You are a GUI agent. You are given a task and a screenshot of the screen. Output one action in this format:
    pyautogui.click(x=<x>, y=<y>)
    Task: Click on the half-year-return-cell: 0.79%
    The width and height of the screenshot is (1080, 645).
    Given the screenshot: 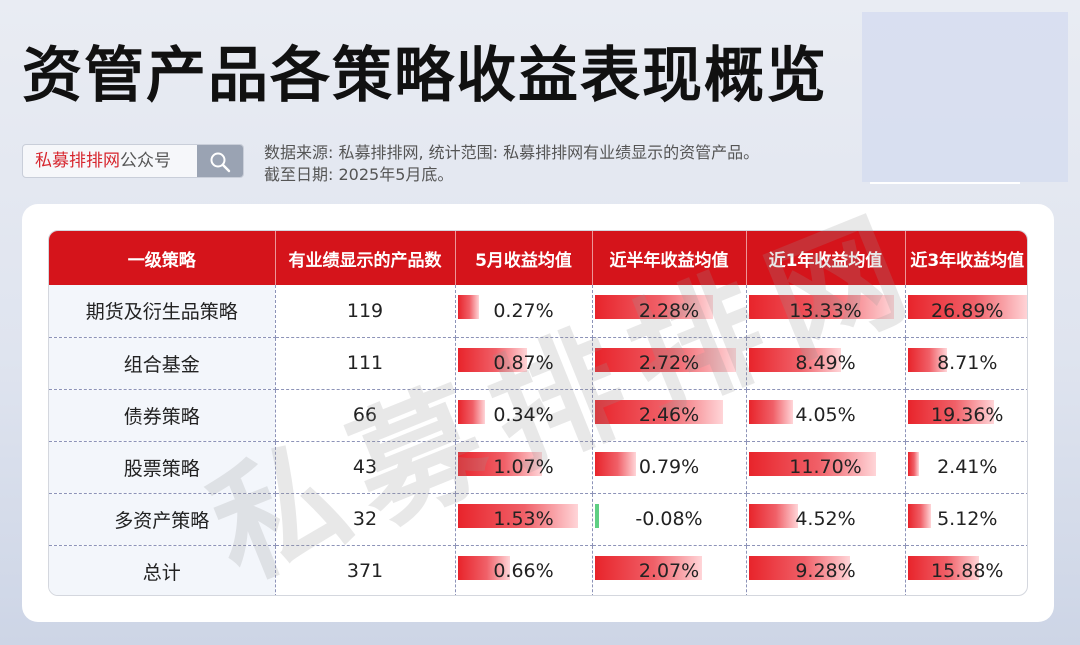 What is the action you would take?
    pyautogui.click(x=669, y=467)
    